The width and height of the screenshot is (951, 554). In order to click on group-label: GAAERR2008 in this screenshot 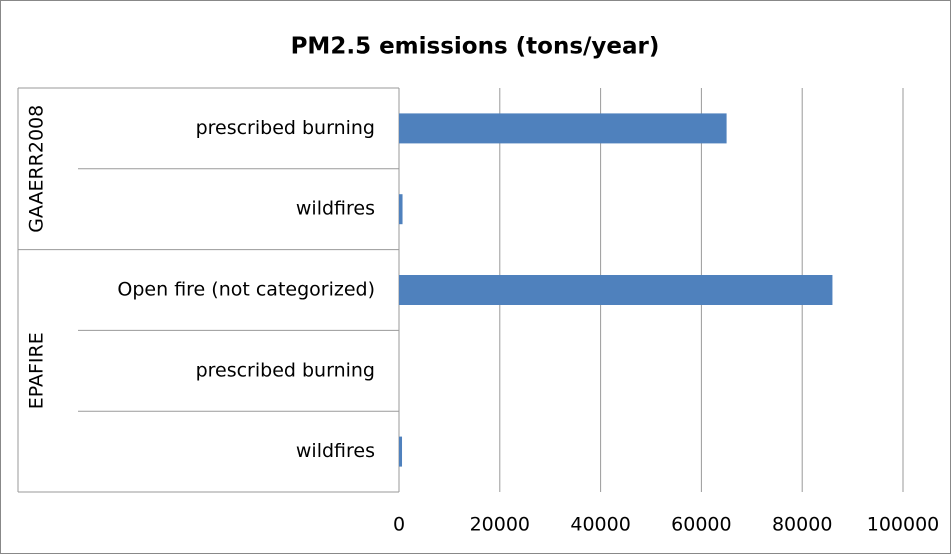, I will do `click(37, 169)`.